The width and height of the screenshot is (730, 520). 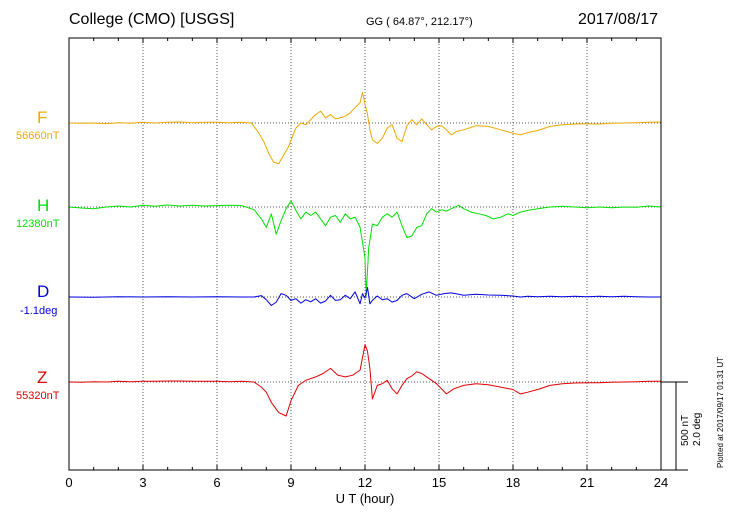 What do you see at coordinates (697, 429) in the screenshot?
I see `scale-deg-label: 2.0 deg` at bounding box center [697, 429].